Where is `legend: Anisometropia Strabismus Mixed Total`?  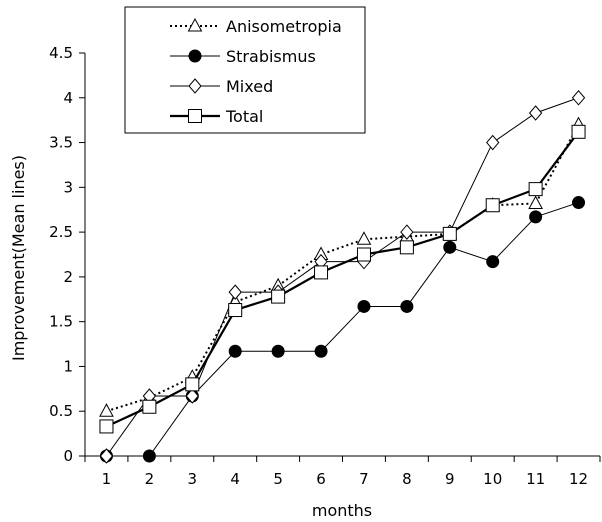
legend: Anisometropia Strabismus Mixed Total is located at coordinates (245, 70).